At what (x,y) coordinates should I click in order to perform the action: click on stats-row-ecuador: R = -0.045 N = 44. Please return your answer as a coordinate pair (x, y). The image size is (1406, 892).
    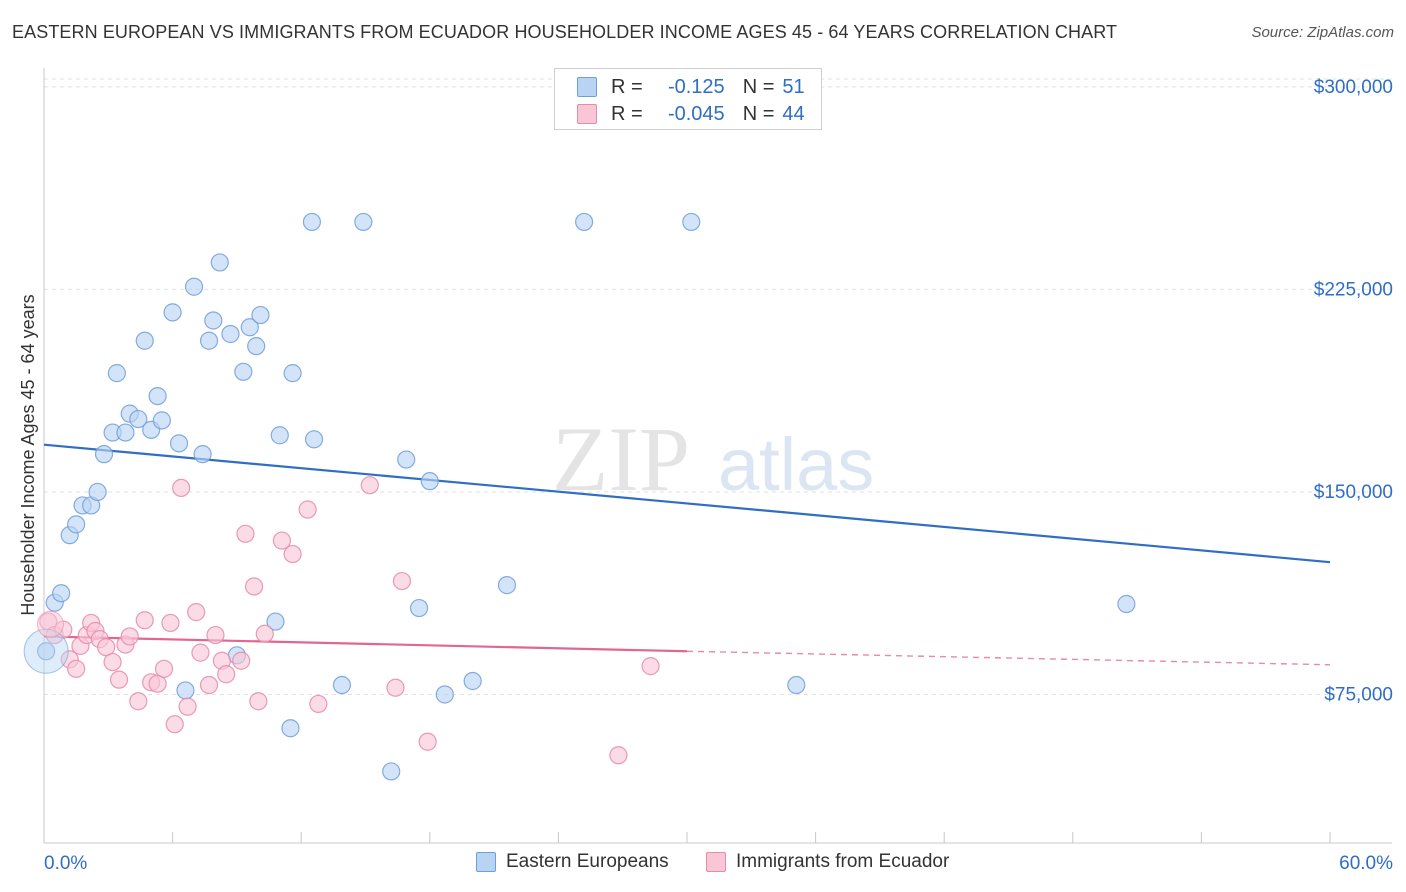
    Looking at the image, I should click on (691, 114).